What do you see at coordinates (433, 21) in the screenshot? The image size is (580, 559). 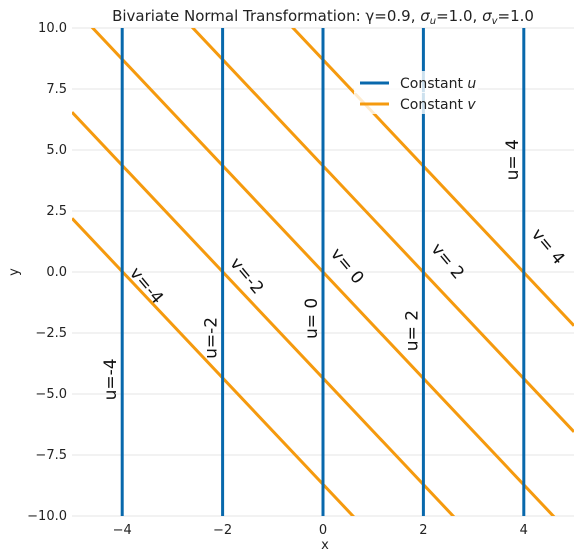 I see `title-sigma-u-sub: u` at bounding box center [433, 21].